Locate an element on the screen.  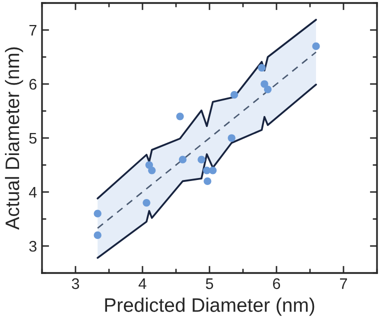
x-tick-label: 6 is located at coordinates (276, 284).